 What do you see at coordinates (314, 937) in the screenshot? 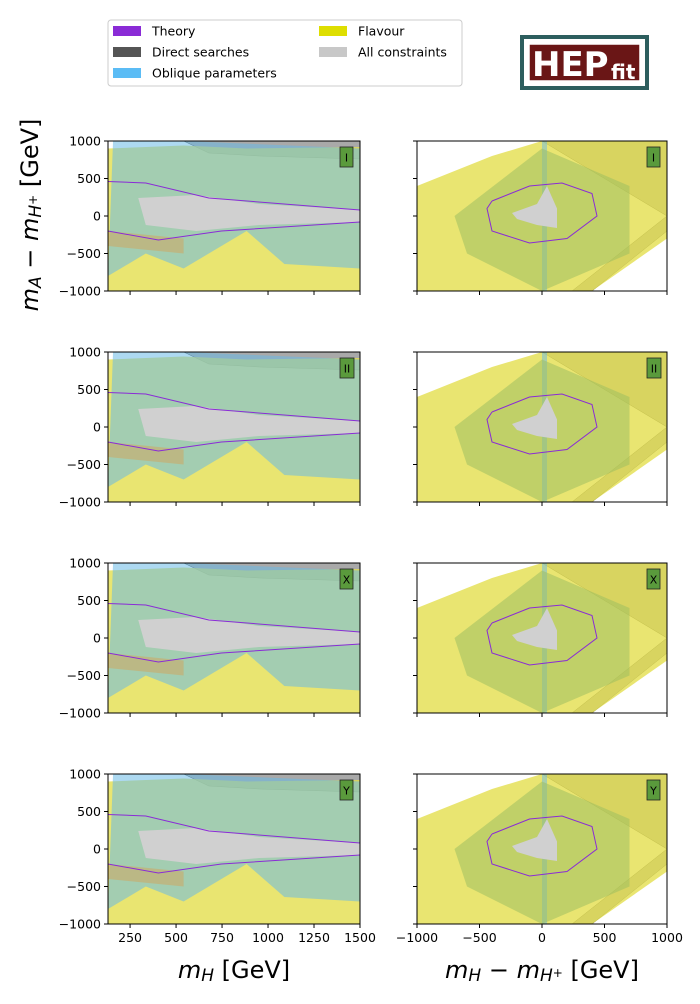
I see `x-tick-label: 1250` at bounding box center [314, 937].